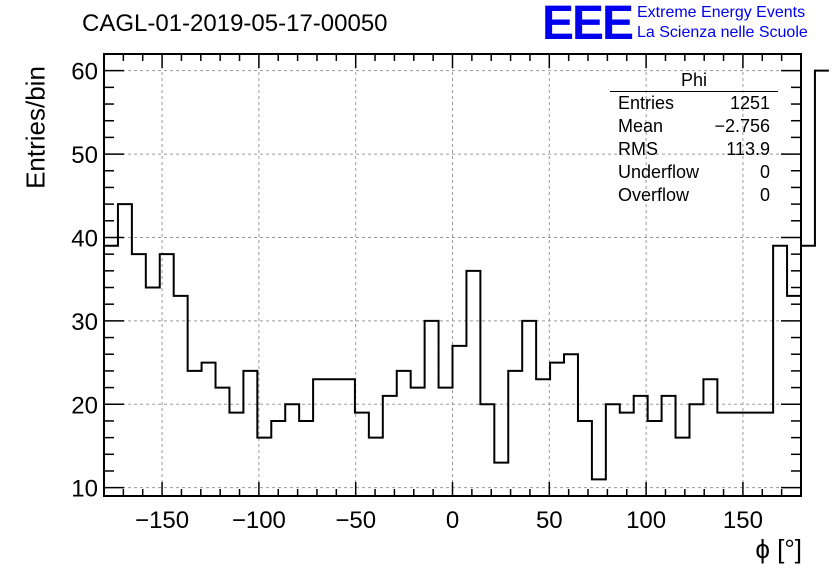  I want to click on x-tick-label: −50, so click(355, 520).